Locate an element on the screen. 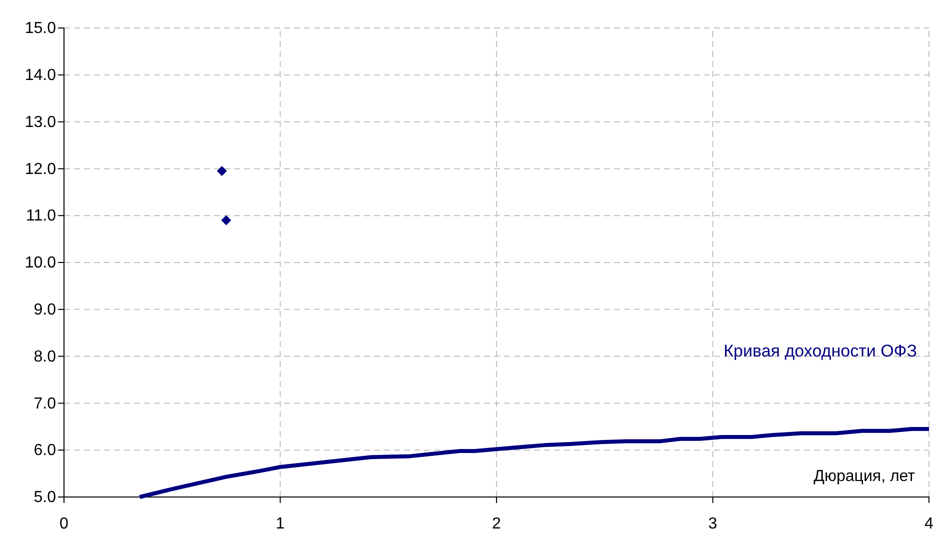 This screenshot has width=934, height=545. x-tick-label: 1 is located at coordinates (280, 523).